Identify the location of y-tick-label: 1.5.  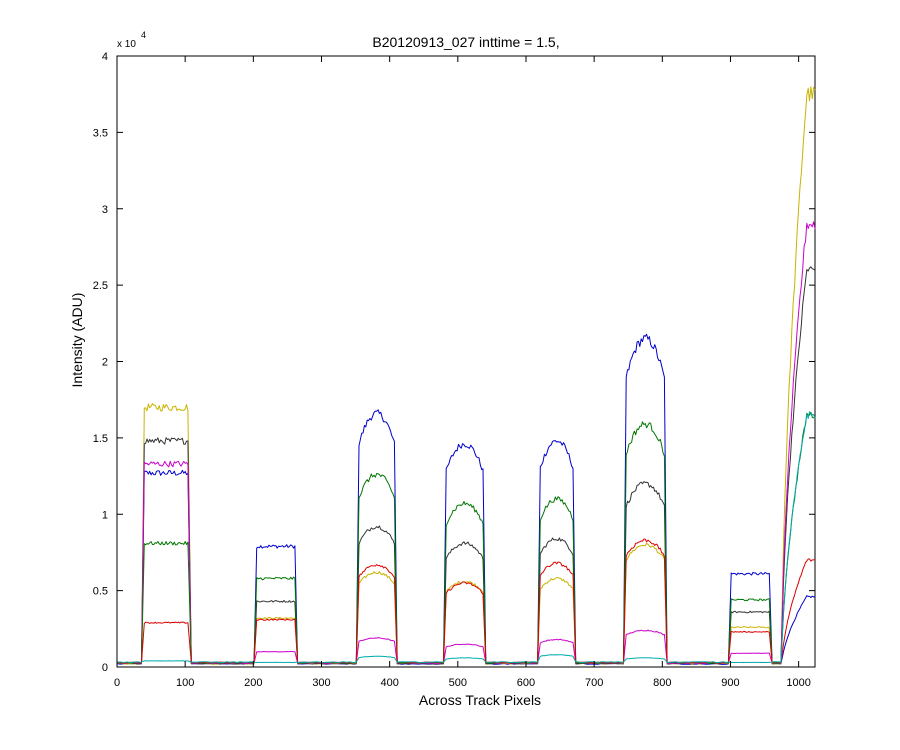
(100, 439).